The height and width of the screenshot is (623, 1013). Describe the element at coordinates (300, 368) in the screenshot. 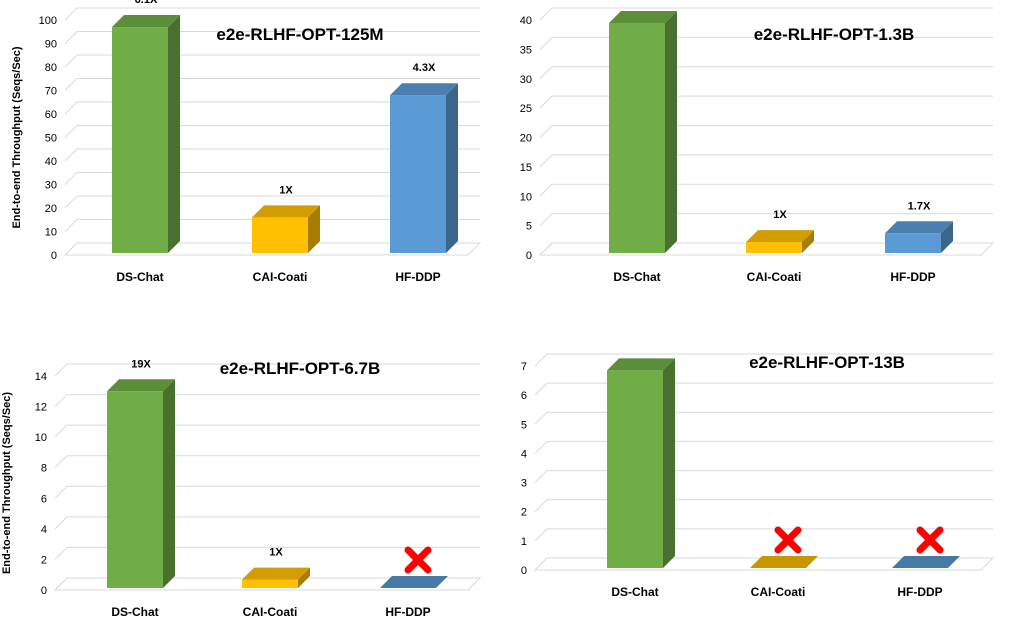

I see `chart-title: e2e-RLHF-OPT-6.7B` at that location.